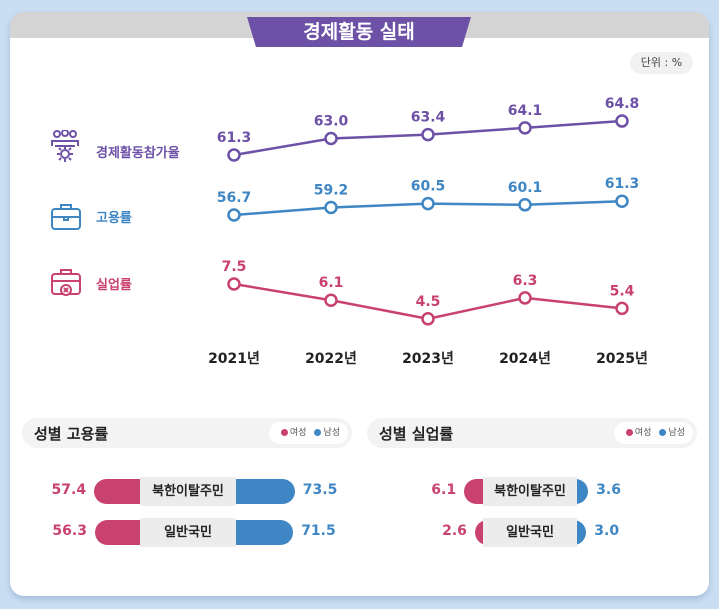 The height and width of the screenshot is (609, 719). What do you see at coordinates (607, 531) in the screenshot?
I see `male-value: 3.0` at bounding box center [607, 531].